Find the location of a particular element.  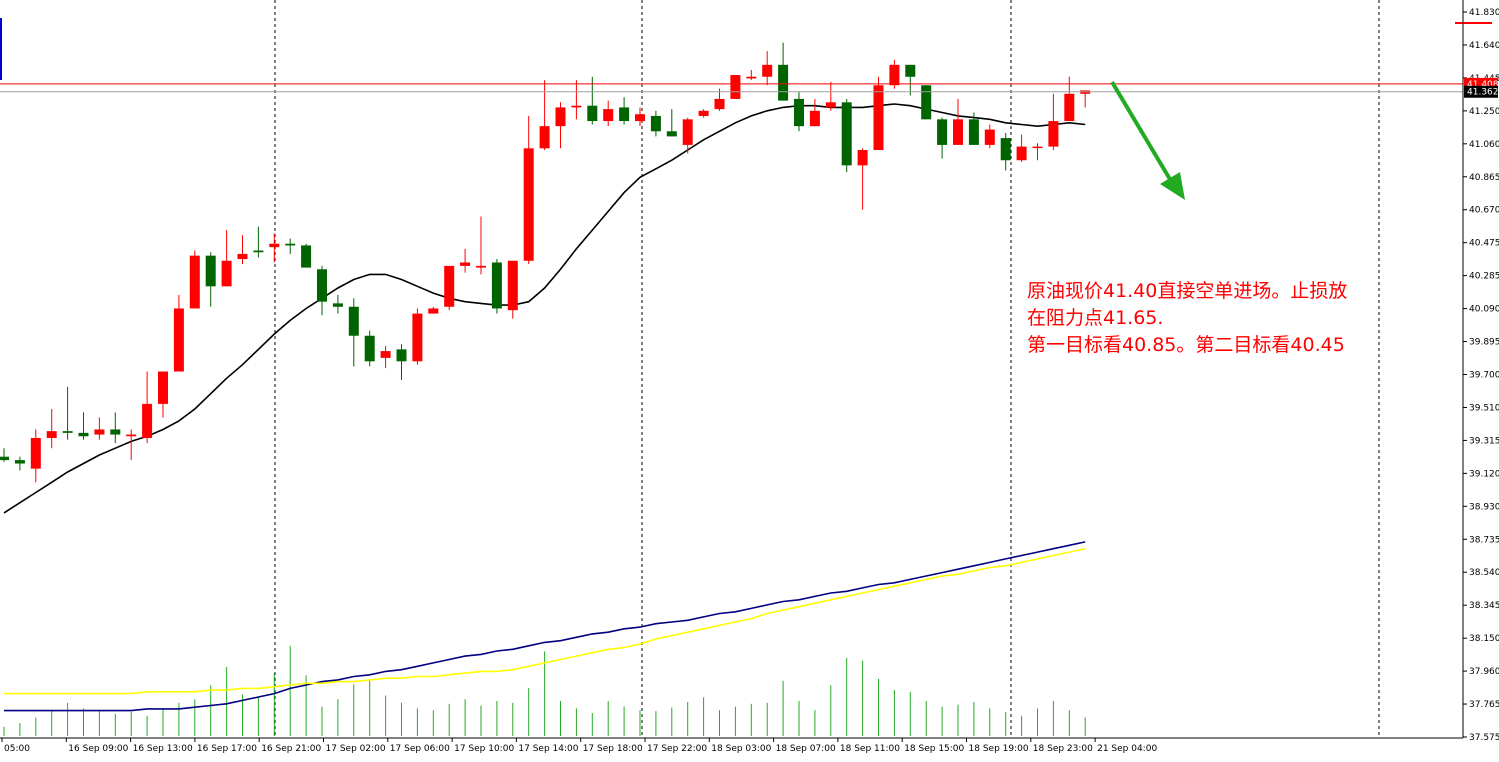

current-price-label-bg is located at coordinates (1481, 91).